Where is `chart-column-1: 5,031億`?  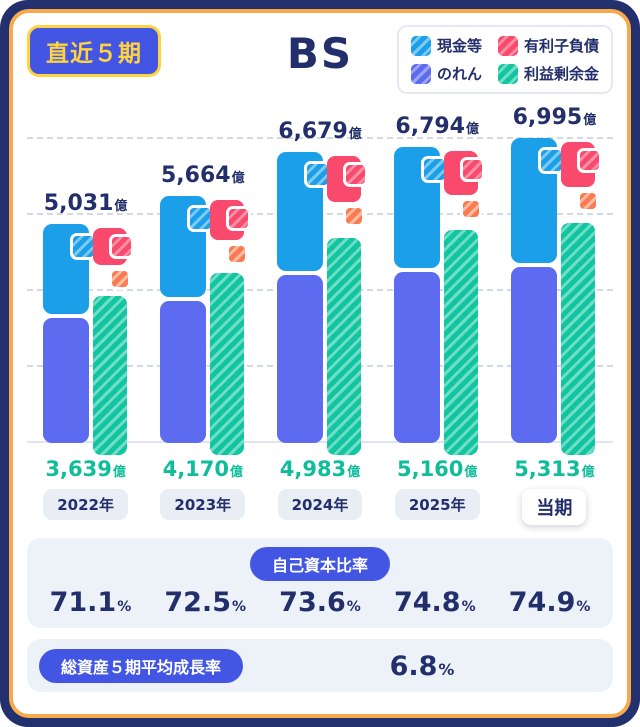
chart-column-1: 5,031億 is located at coordinates (85, 323).